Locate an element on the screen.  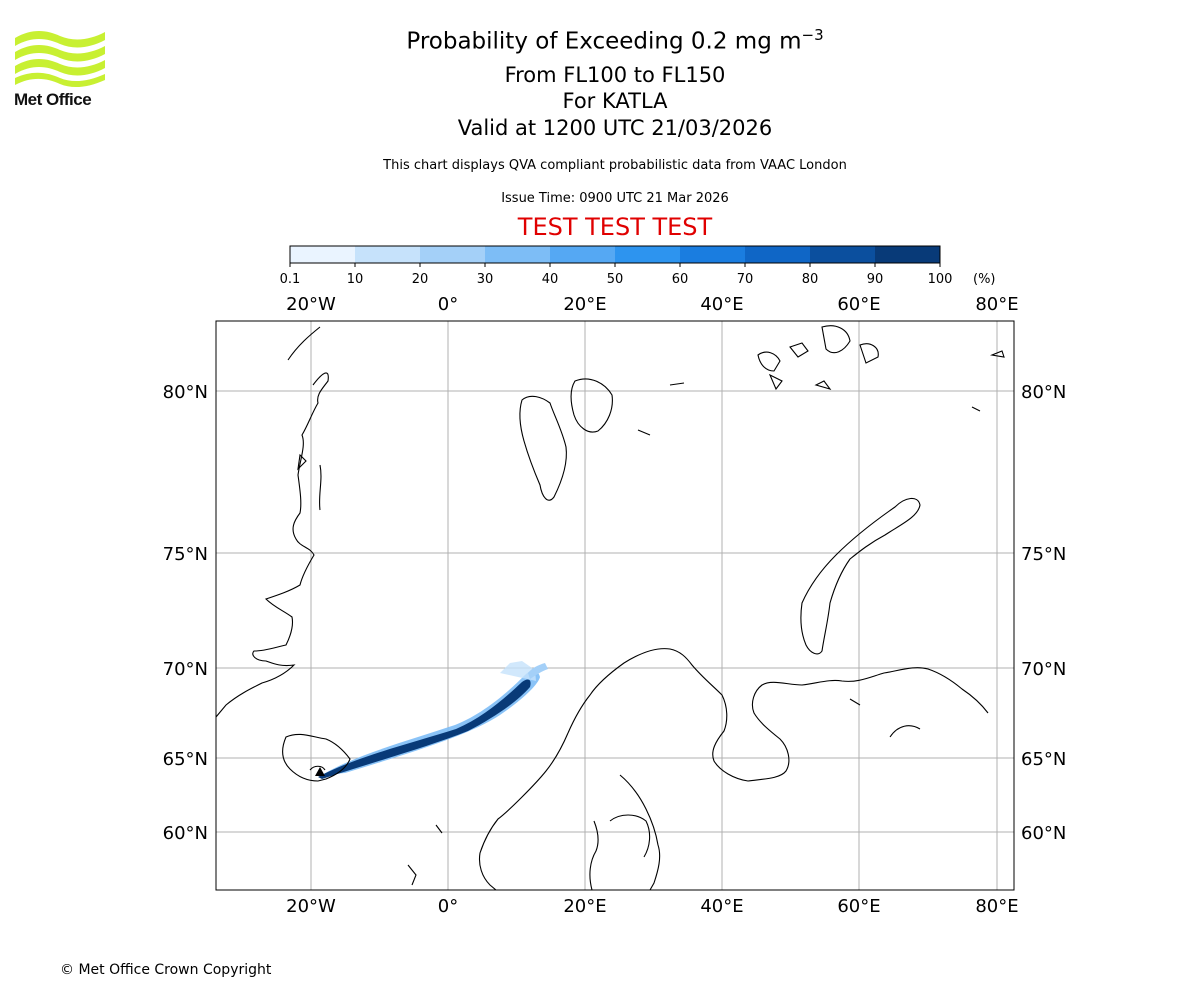
colorbar-tick-label: 20 is located at coordinates (420, 279).